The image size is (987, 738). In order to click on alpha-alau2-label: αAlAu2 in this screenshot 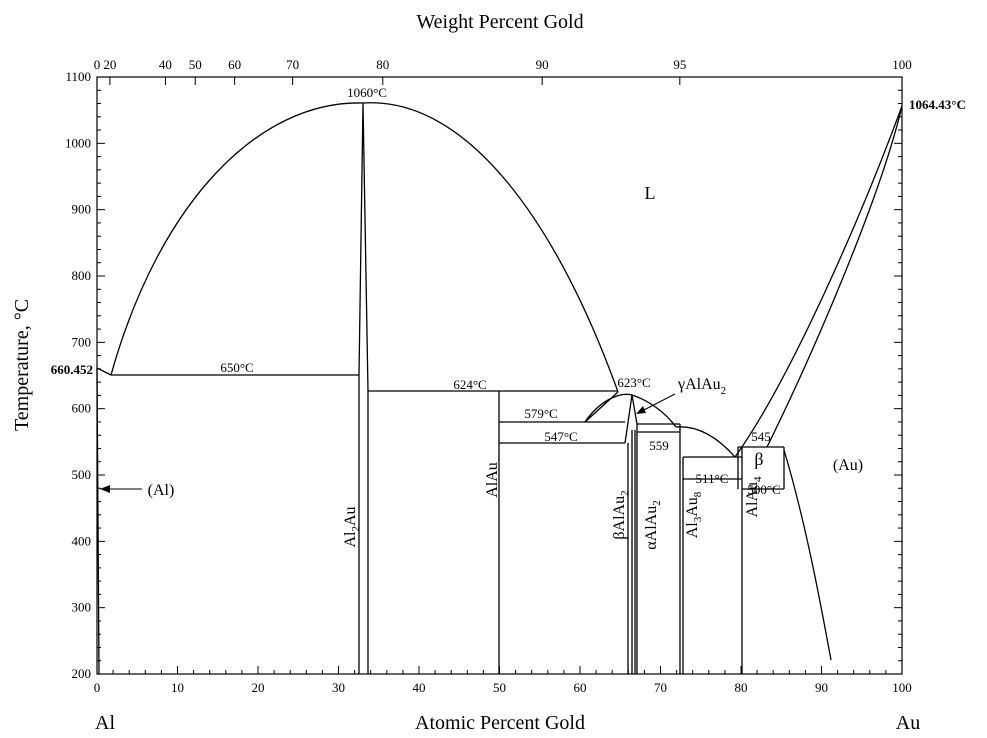, I will do `click(653, 524)`.